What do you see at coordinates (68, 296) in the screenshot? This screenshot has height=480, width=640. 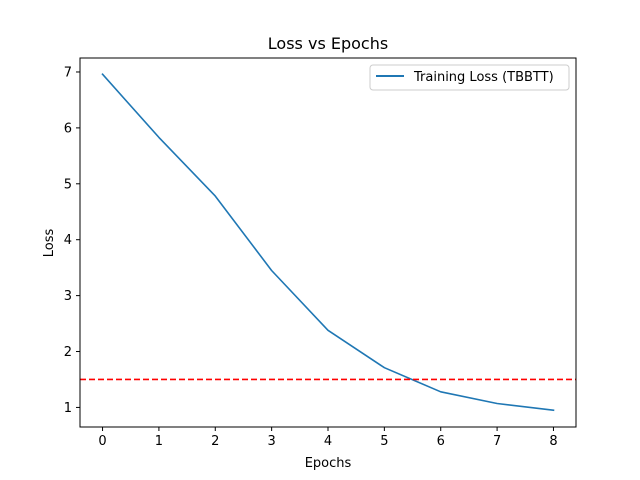 I see `y-tick-label: 3` at bounding box center [68, 296].